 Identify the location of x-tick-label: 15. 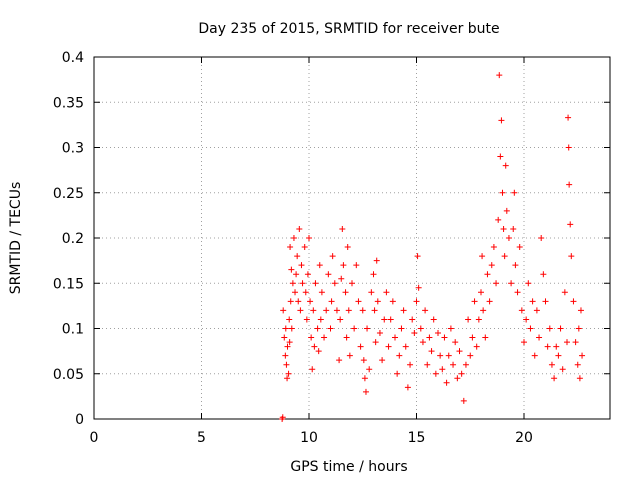
(417, 438).